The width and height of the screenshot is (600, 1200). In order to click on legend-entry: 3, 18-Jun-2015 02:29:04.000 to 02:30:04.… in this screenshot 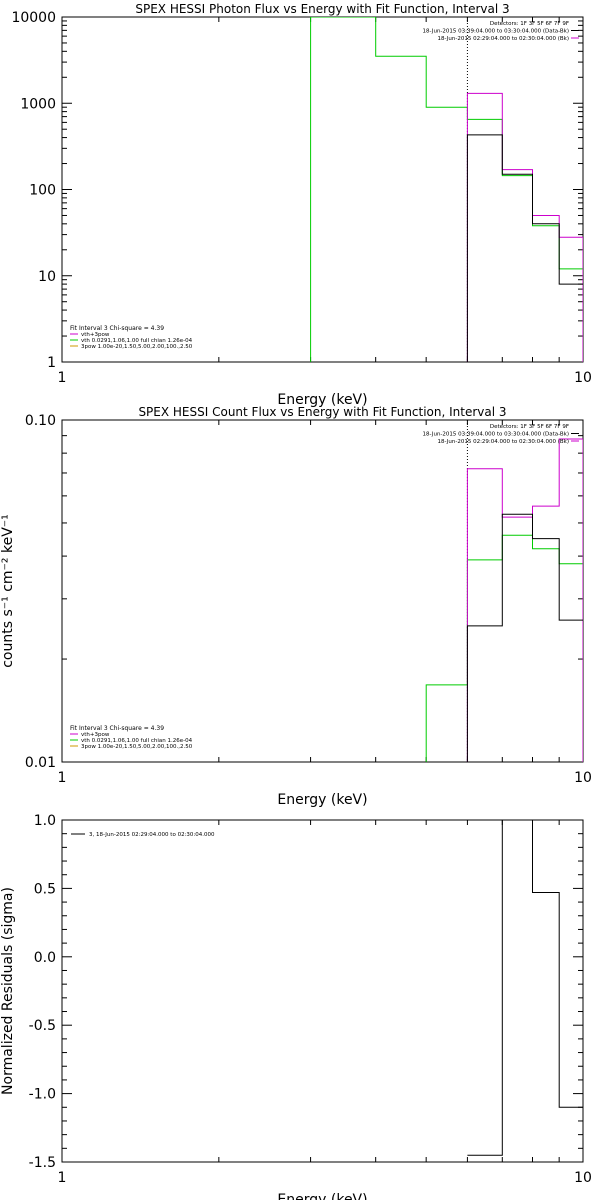, I will do `click(152, 835)`.